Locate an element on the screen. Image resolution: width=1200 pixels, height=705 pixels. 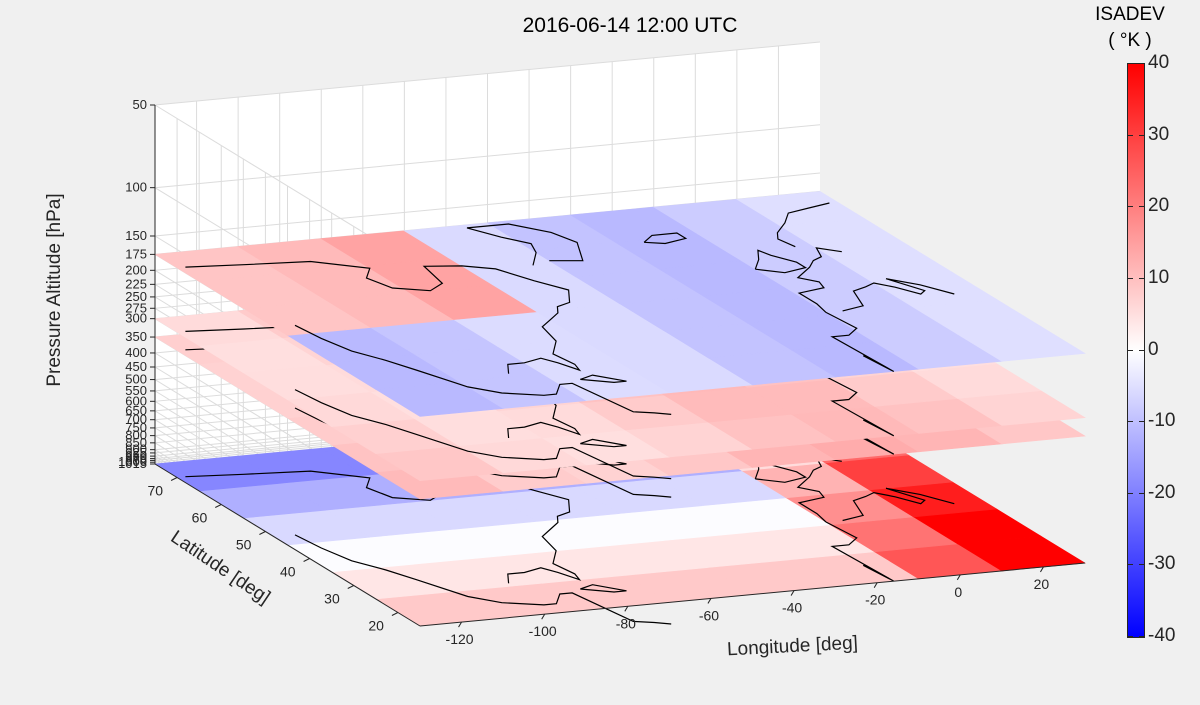
x-tick-label: -120 is located at coordinates (460, 639).